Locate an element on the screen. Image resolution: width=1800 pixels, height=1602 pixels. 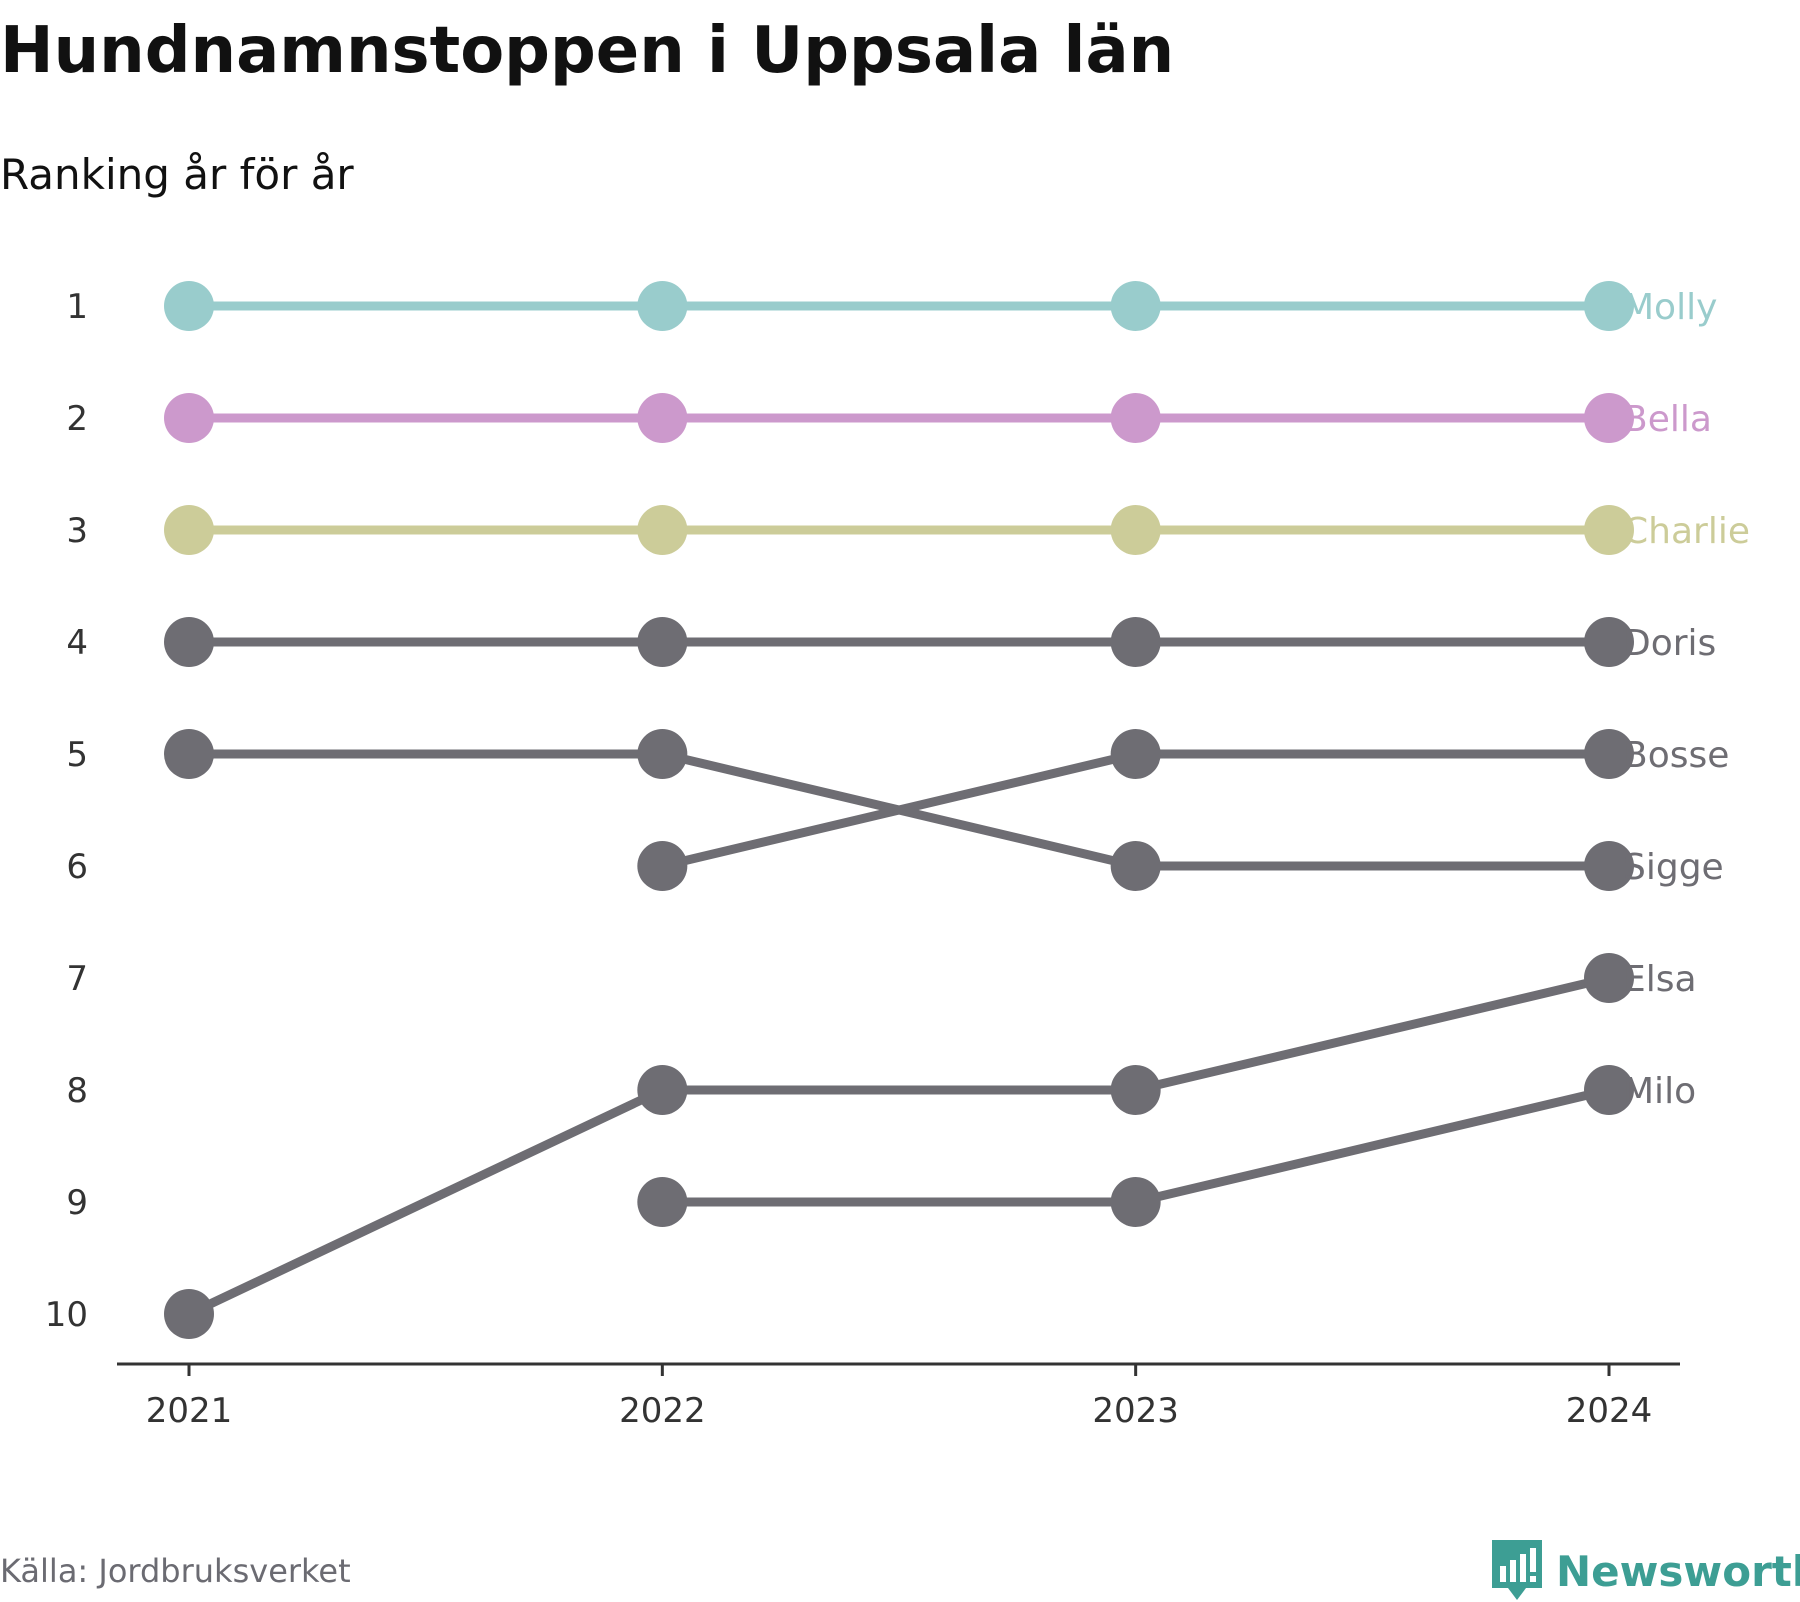
series-label-charlie: Charlie is located at coordinates (1686, 531).